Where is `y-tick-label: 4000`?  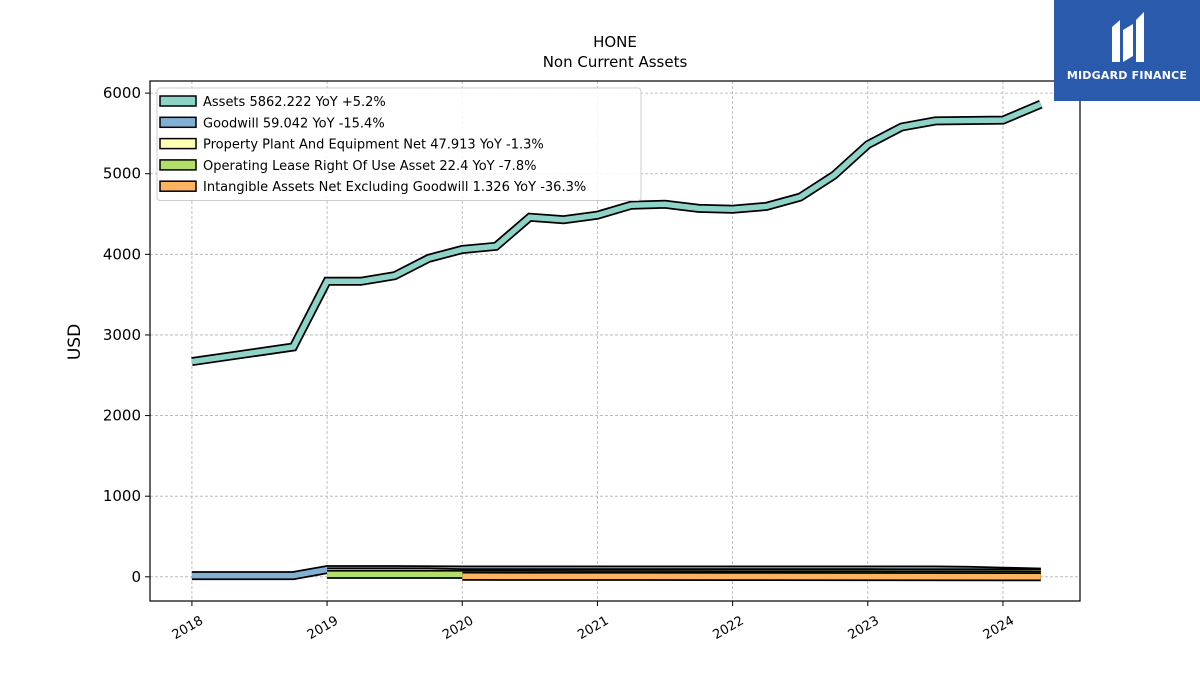
y-tick-label: 4000 is located at coordinates (122, 254).